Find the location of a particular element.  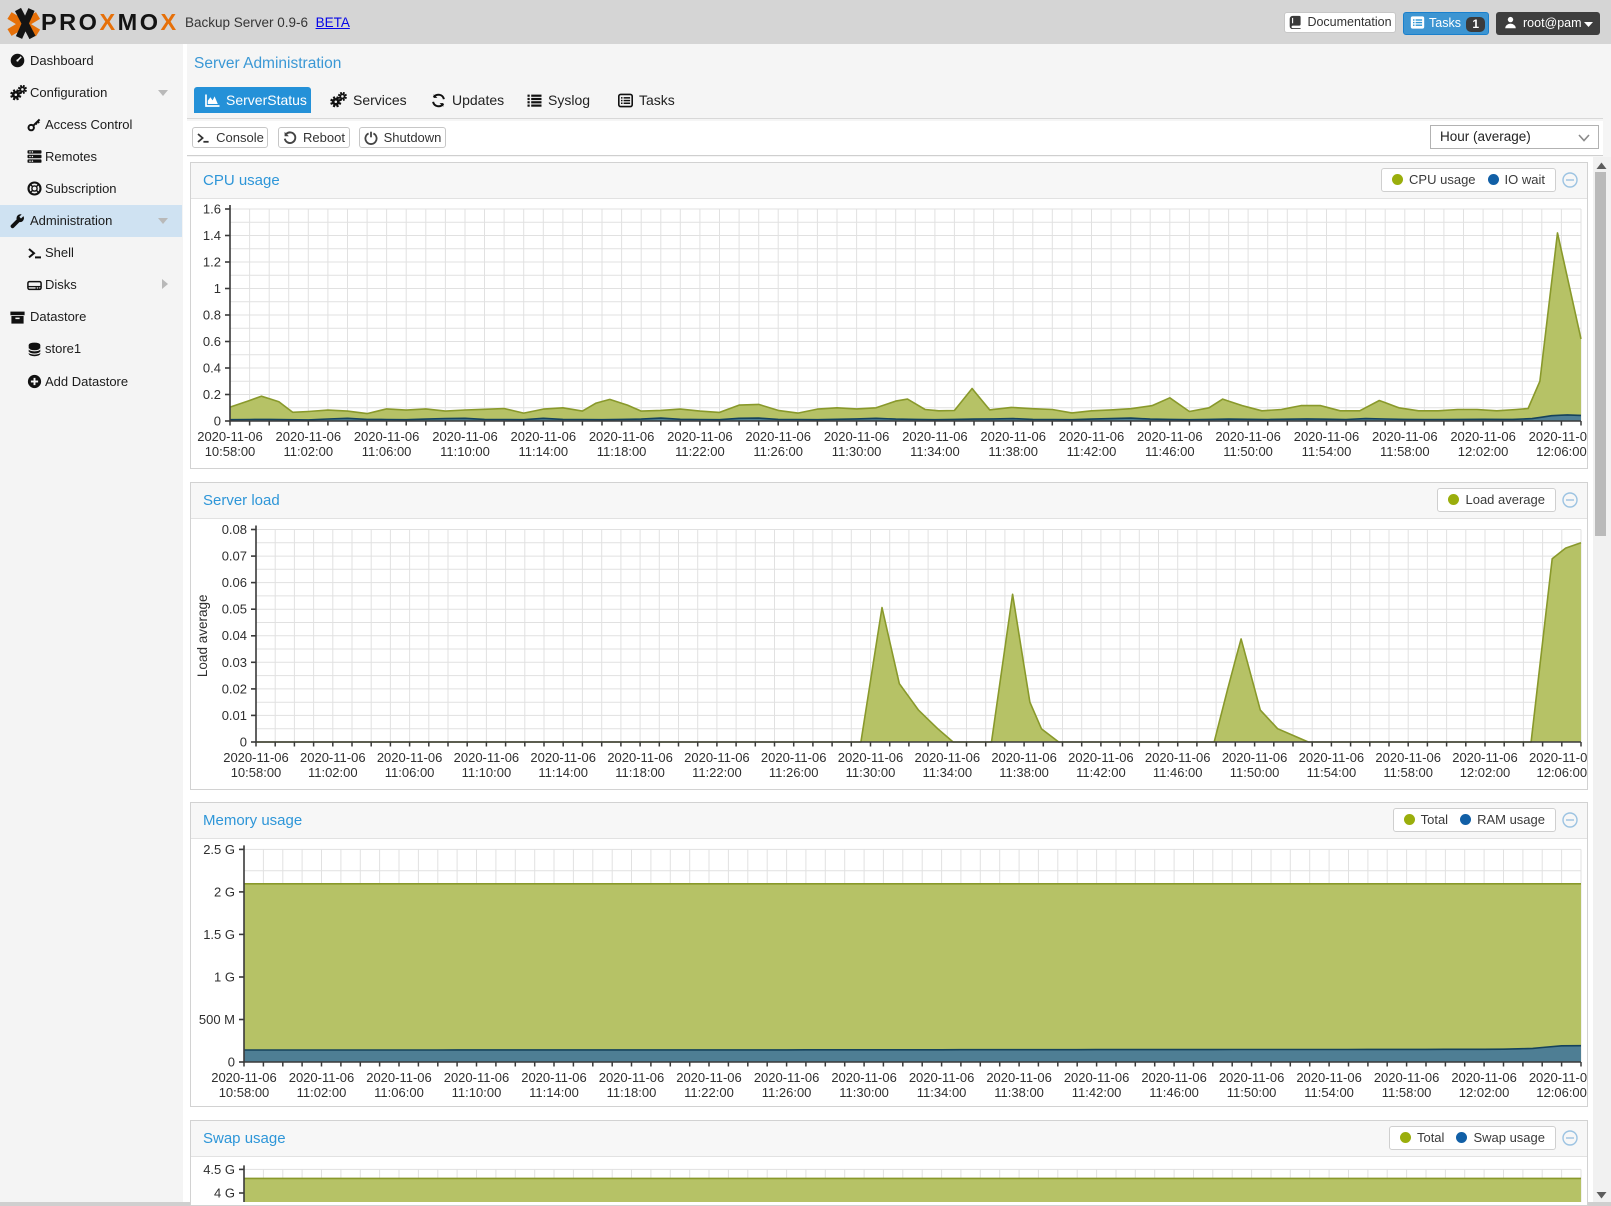

svg-text: 1.6 is located at coordinates (212, 209).